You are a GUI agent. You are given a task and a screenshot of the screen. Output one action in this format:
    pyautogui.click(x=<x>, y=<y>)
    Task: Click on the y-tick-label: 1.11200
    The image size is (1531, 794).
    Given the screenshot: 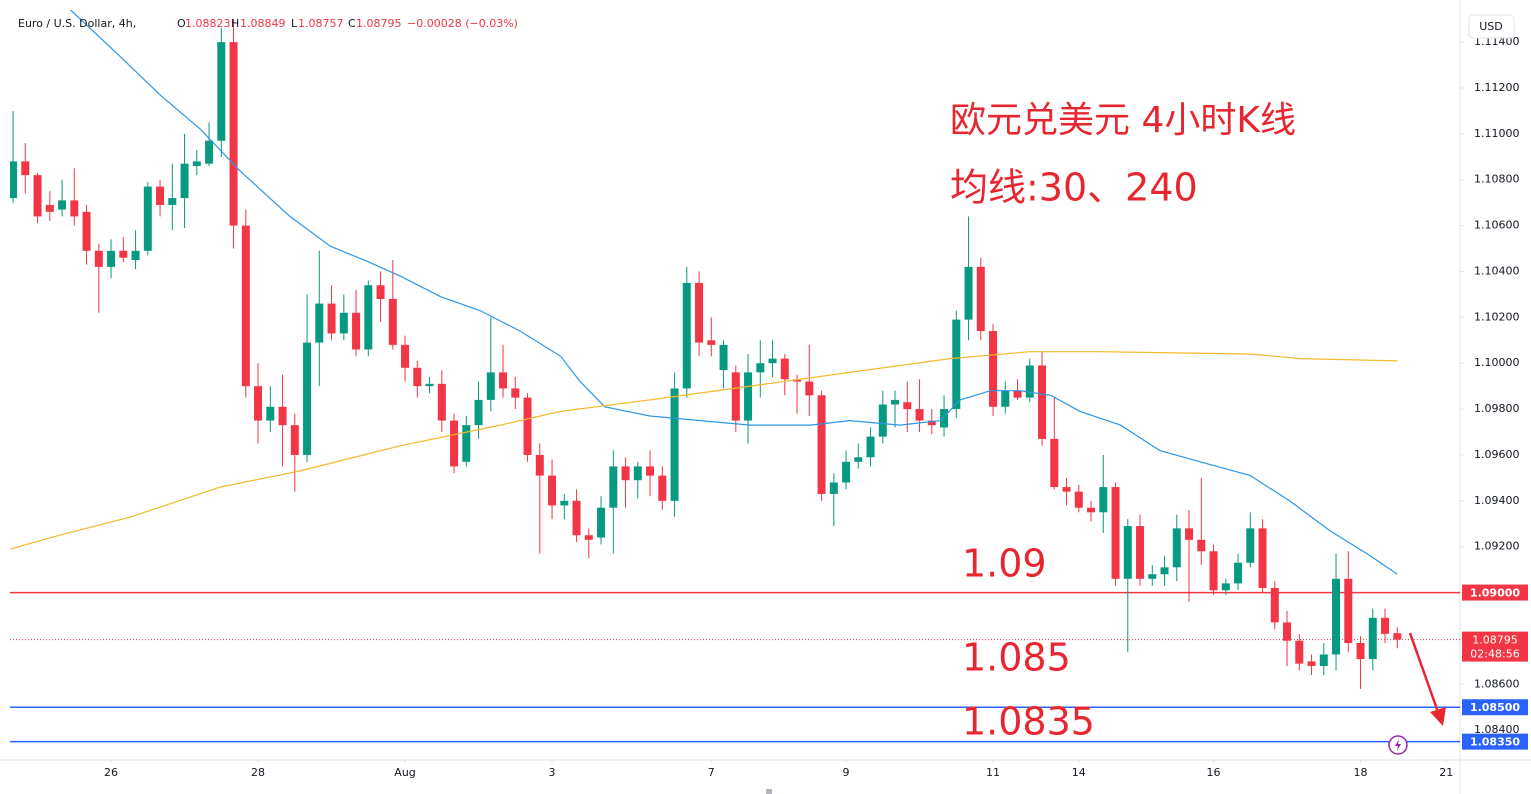 What is the action you would take?
    pyautogui.click(x=1497, y=87)
    